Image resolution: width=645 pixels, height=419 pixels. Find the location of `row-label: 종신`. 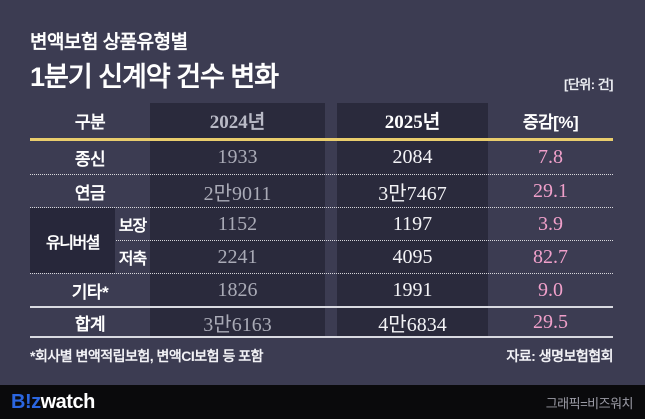

row-label: 종신 is located at coordinates (90, 159).